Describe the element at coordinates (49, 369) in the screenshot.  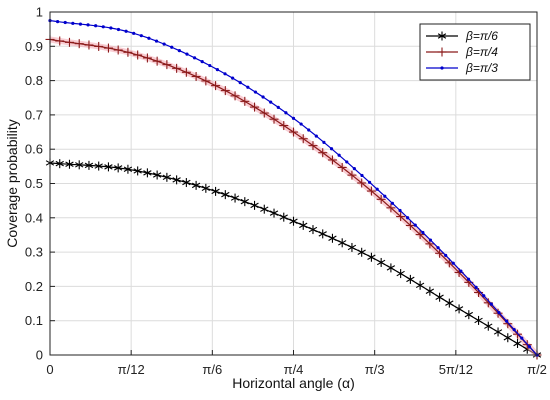
I see `x-tick-label: 0` at that location.